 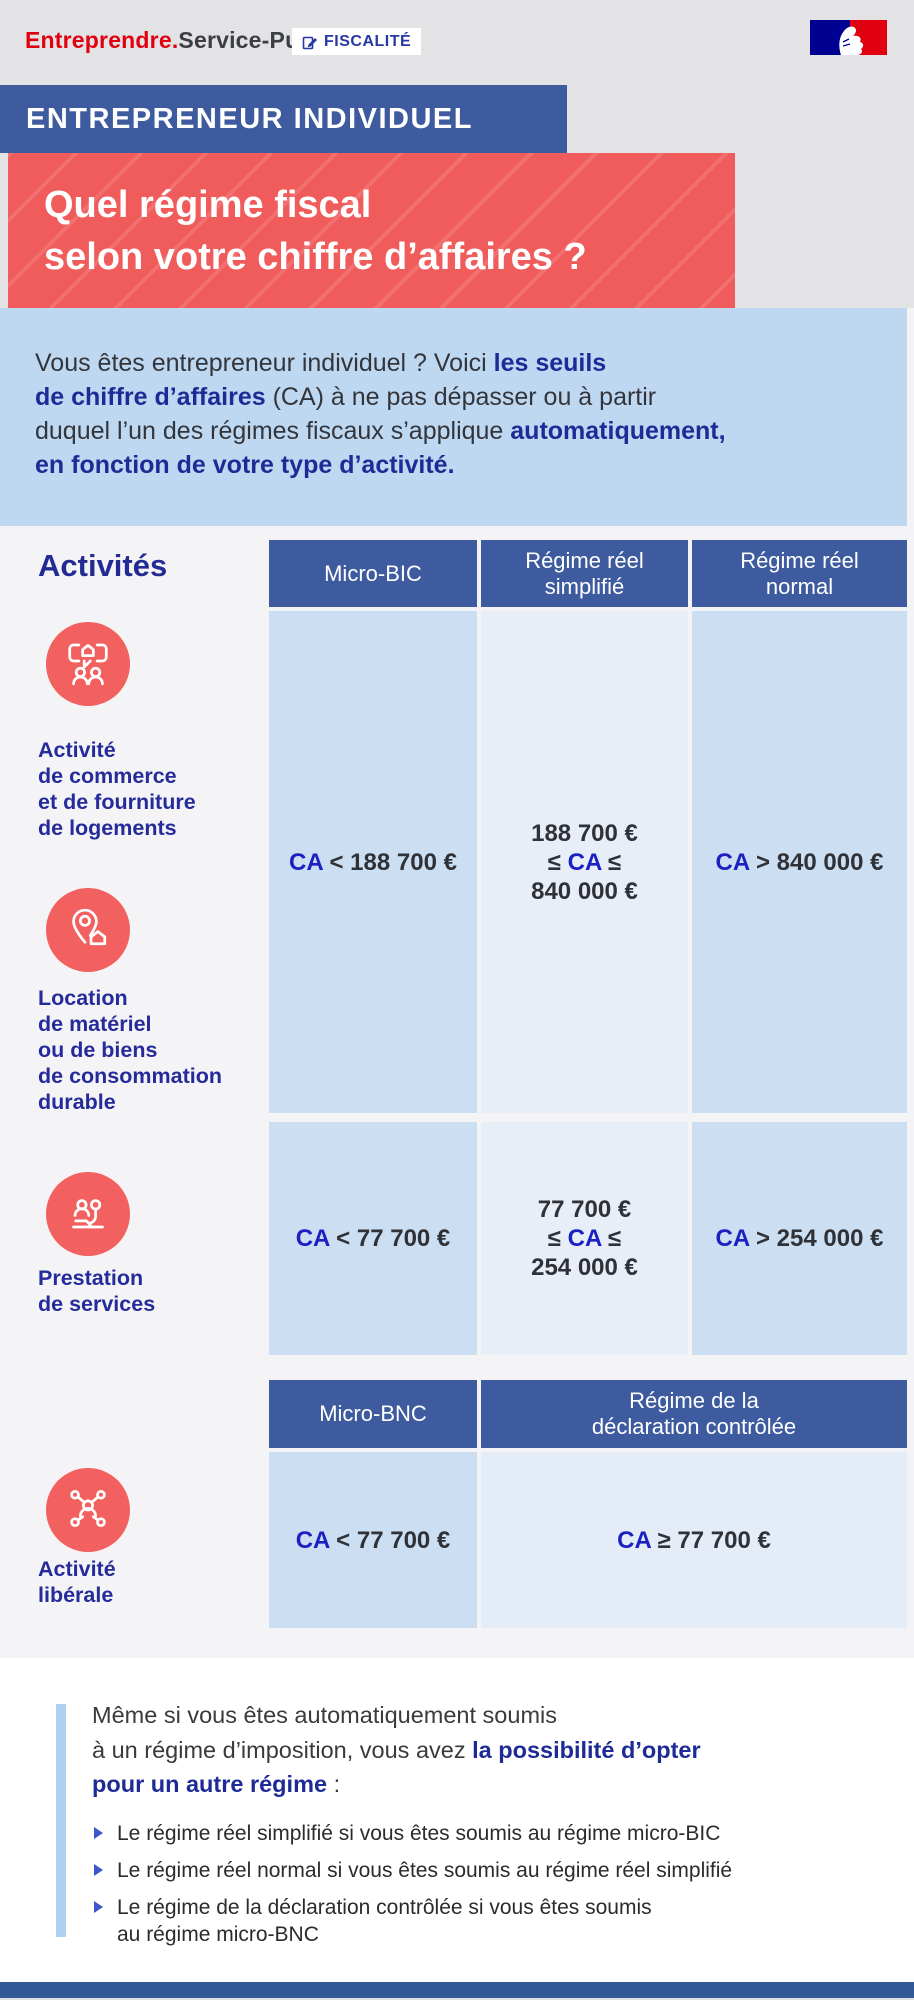 I want to click on note-seg: à un régime d’imposition, vous avez, so click(x=282, y=1749).